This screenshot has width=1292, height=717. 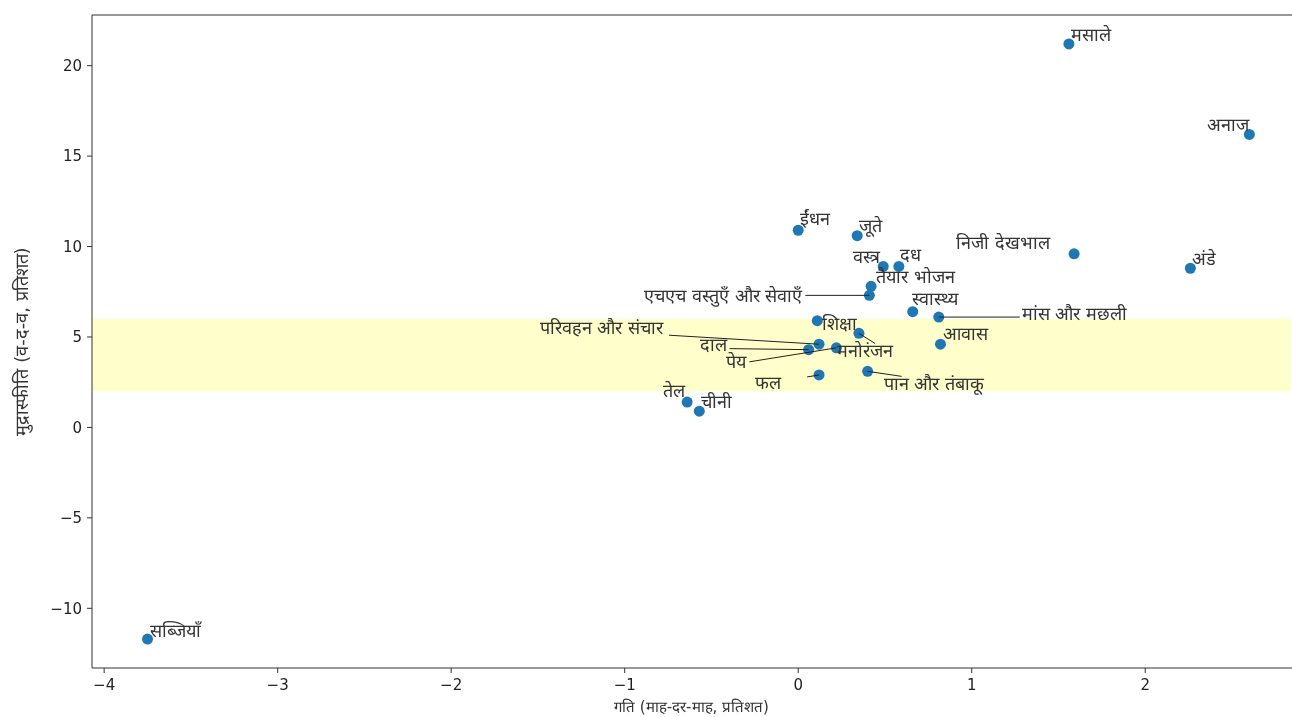 I want to click on annotation: आवास, so click(x=966, y=334).